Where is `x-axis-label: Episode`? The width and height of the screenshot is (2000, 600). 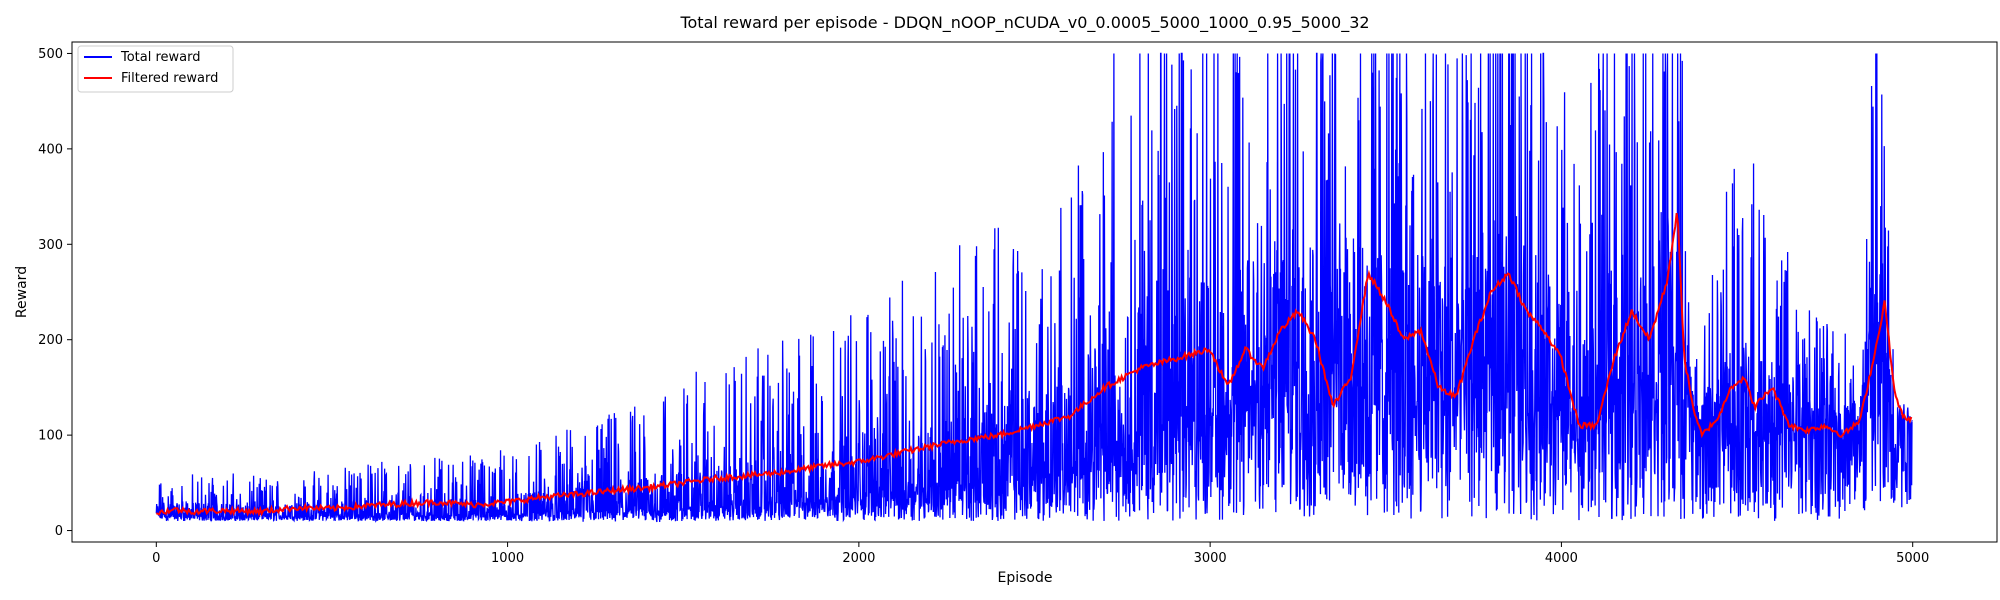
x-axis-label: Episode is located at coordinates (1025, 578).